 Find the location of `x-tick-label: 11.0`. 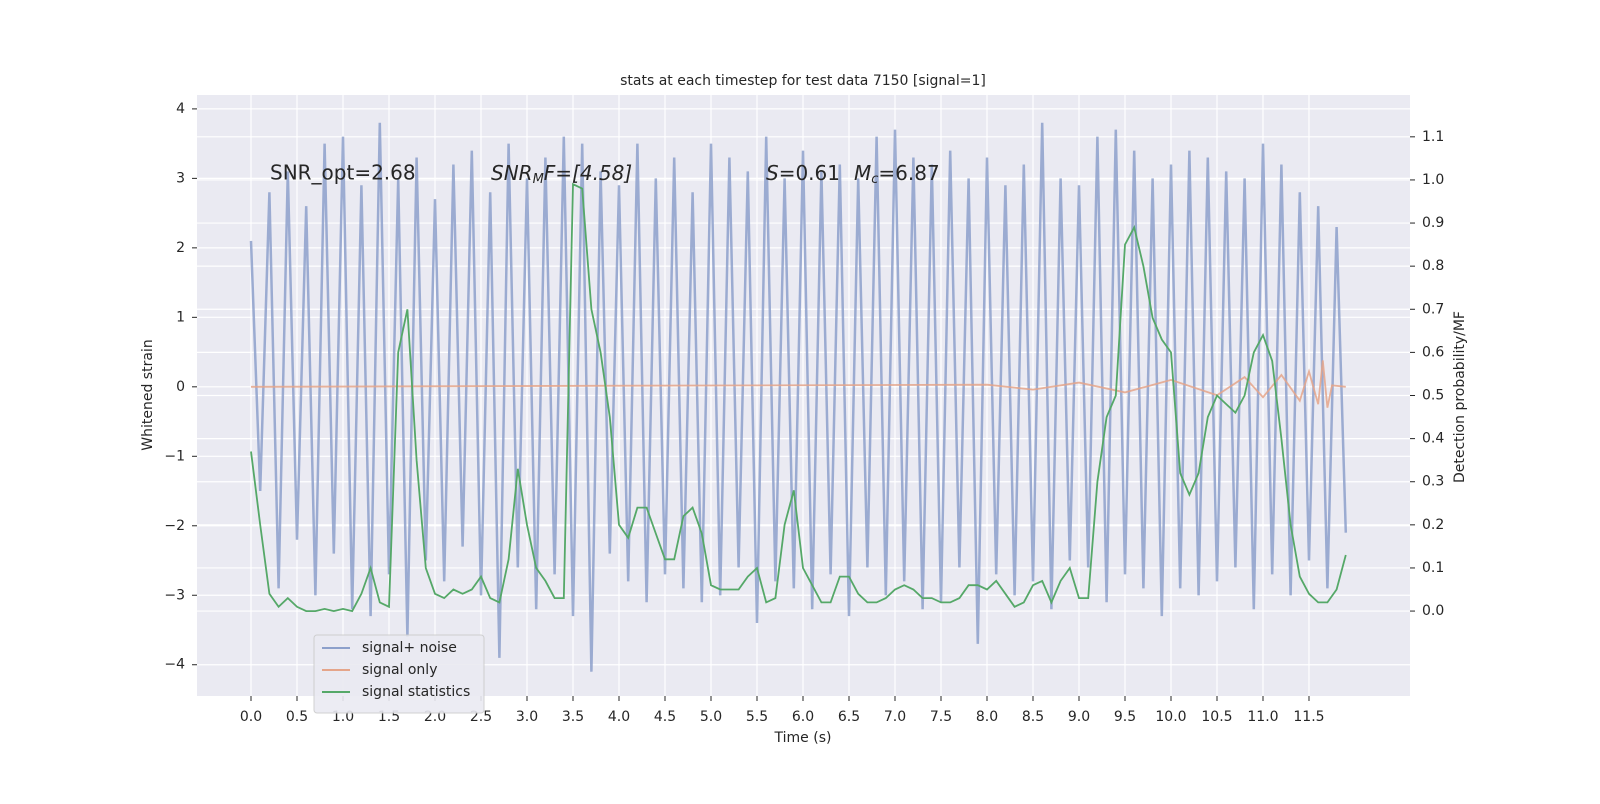

x-tick-label: 11.0 is located at coordinates (1262, 717).